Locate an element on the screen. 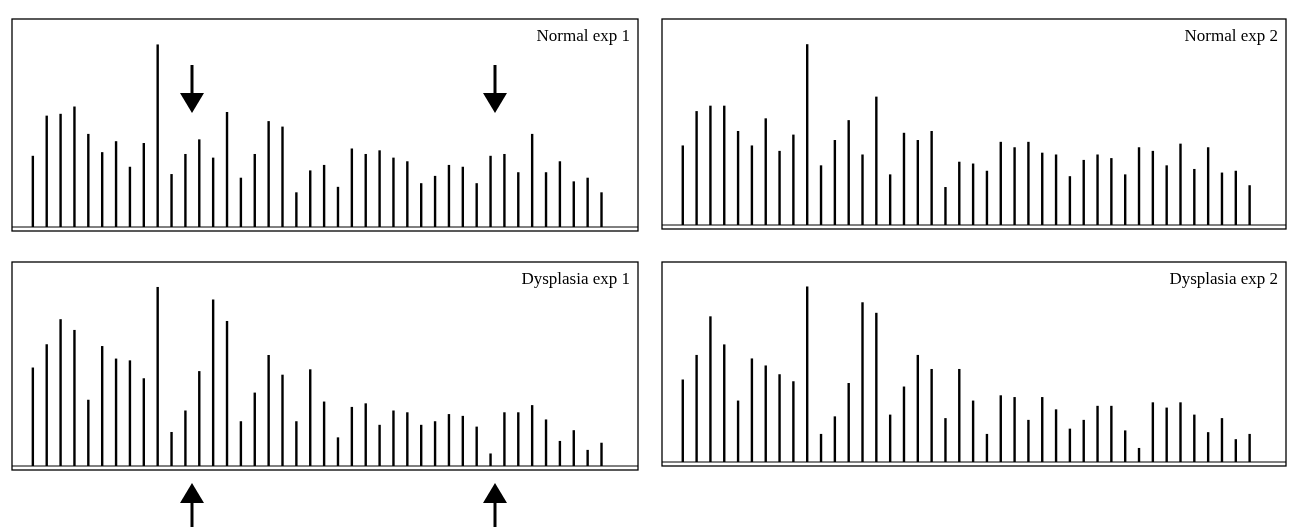 This screenshot has width=1292, height=527. chart-title: Normal exp 2 is located at coordinates (1231, 35).